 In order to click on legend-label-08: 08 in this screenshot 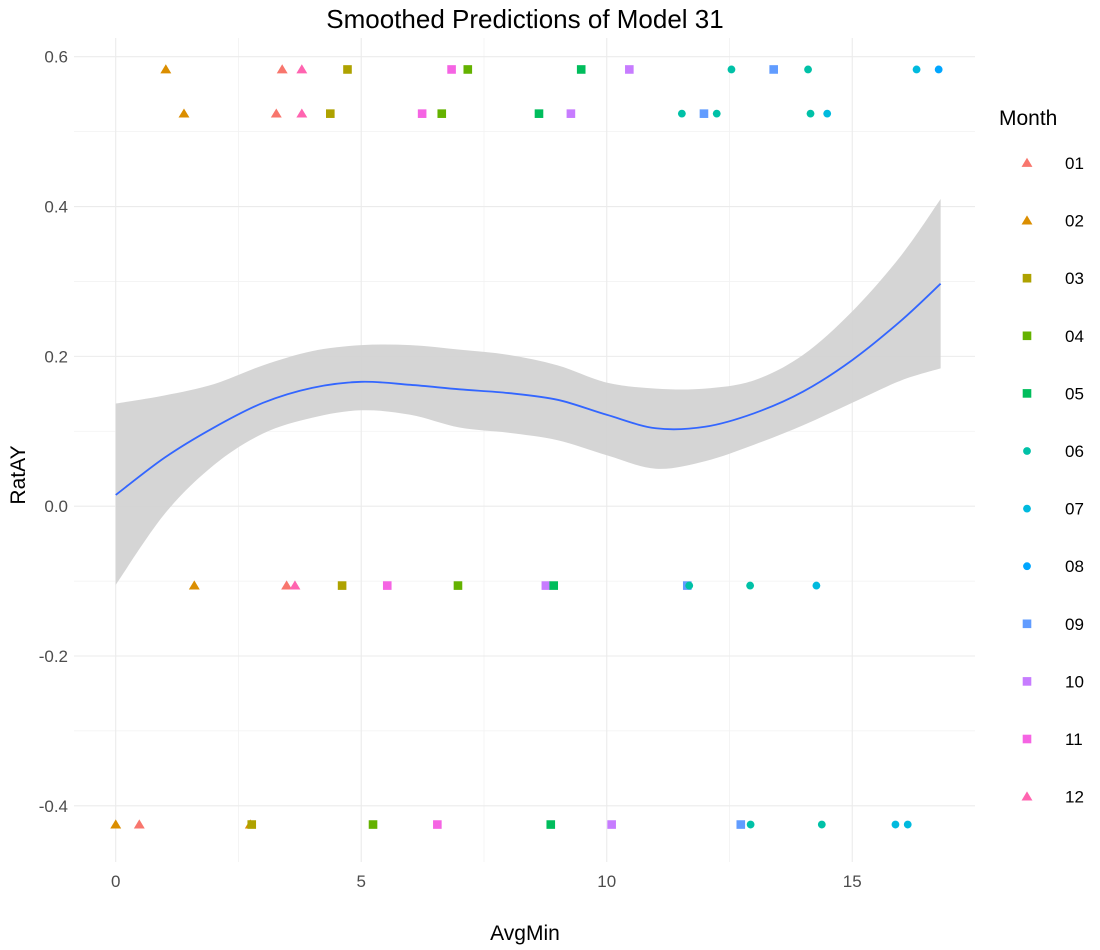, I will do `click(1074, 566)`.